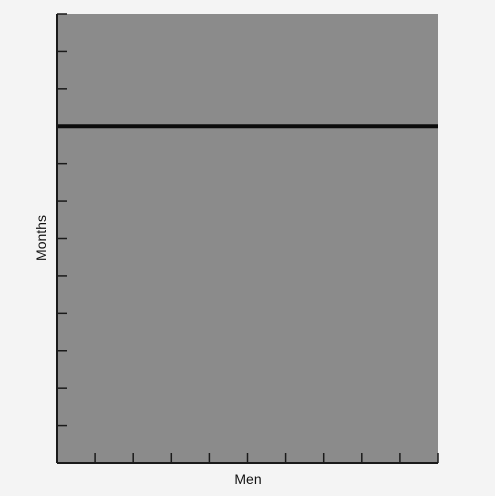 The width and height of the screenshot is (495, 496). I want to click on x-axis-label: Men, so click(247, 479).